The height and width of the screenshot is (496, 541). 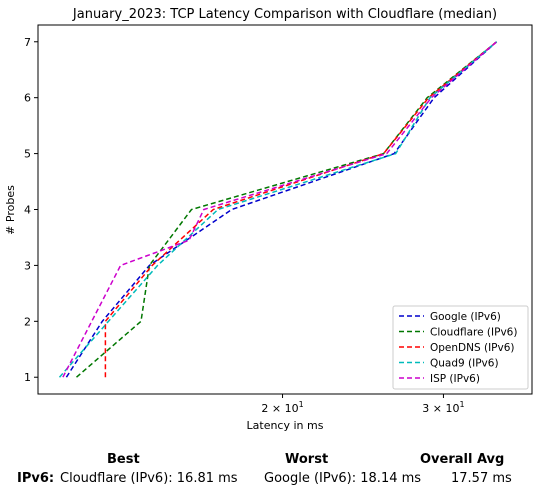 I want to click on worst-value: Google (IPv6): 18.14 ms, so click(x=343, y=478).